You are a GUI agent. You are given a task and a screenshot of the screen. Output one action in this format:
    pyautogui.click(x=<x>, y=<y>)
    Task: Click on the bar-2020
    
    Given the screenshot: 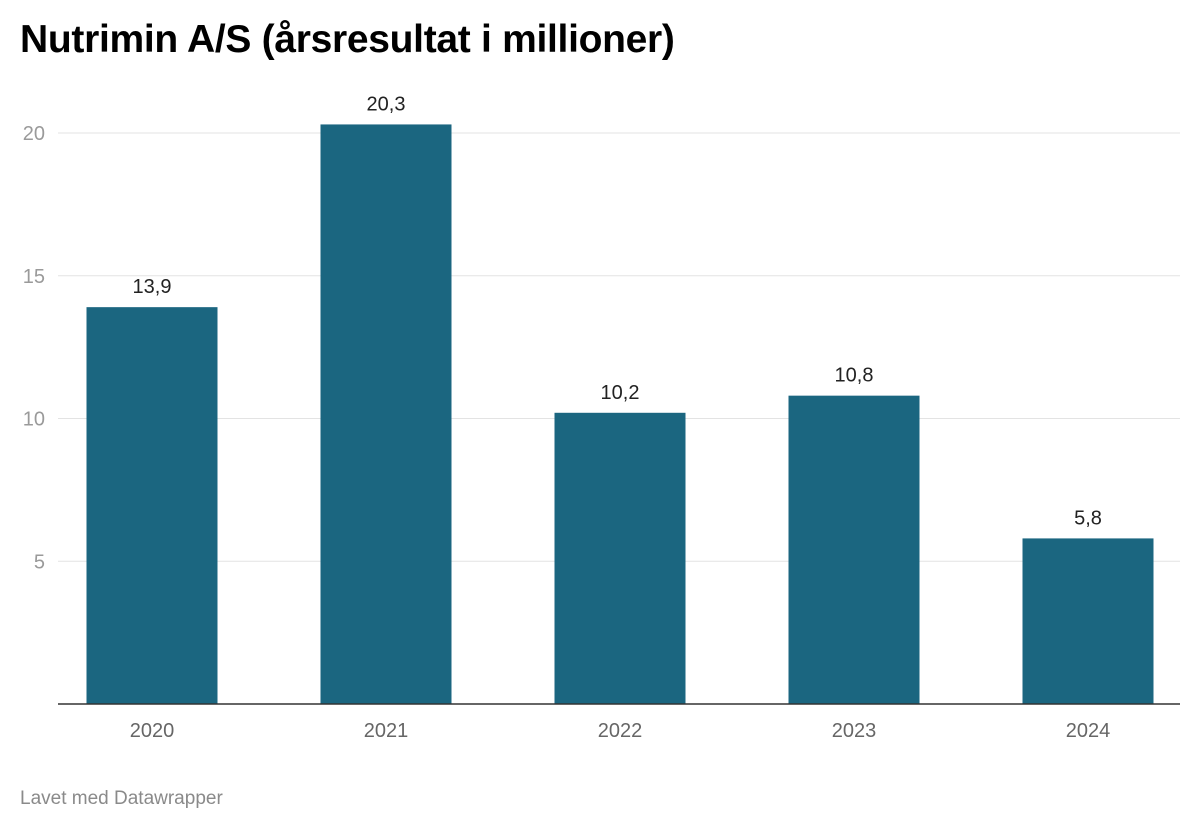 What is the action you would take?
    pyautogui.click(x=152, y=505)
    